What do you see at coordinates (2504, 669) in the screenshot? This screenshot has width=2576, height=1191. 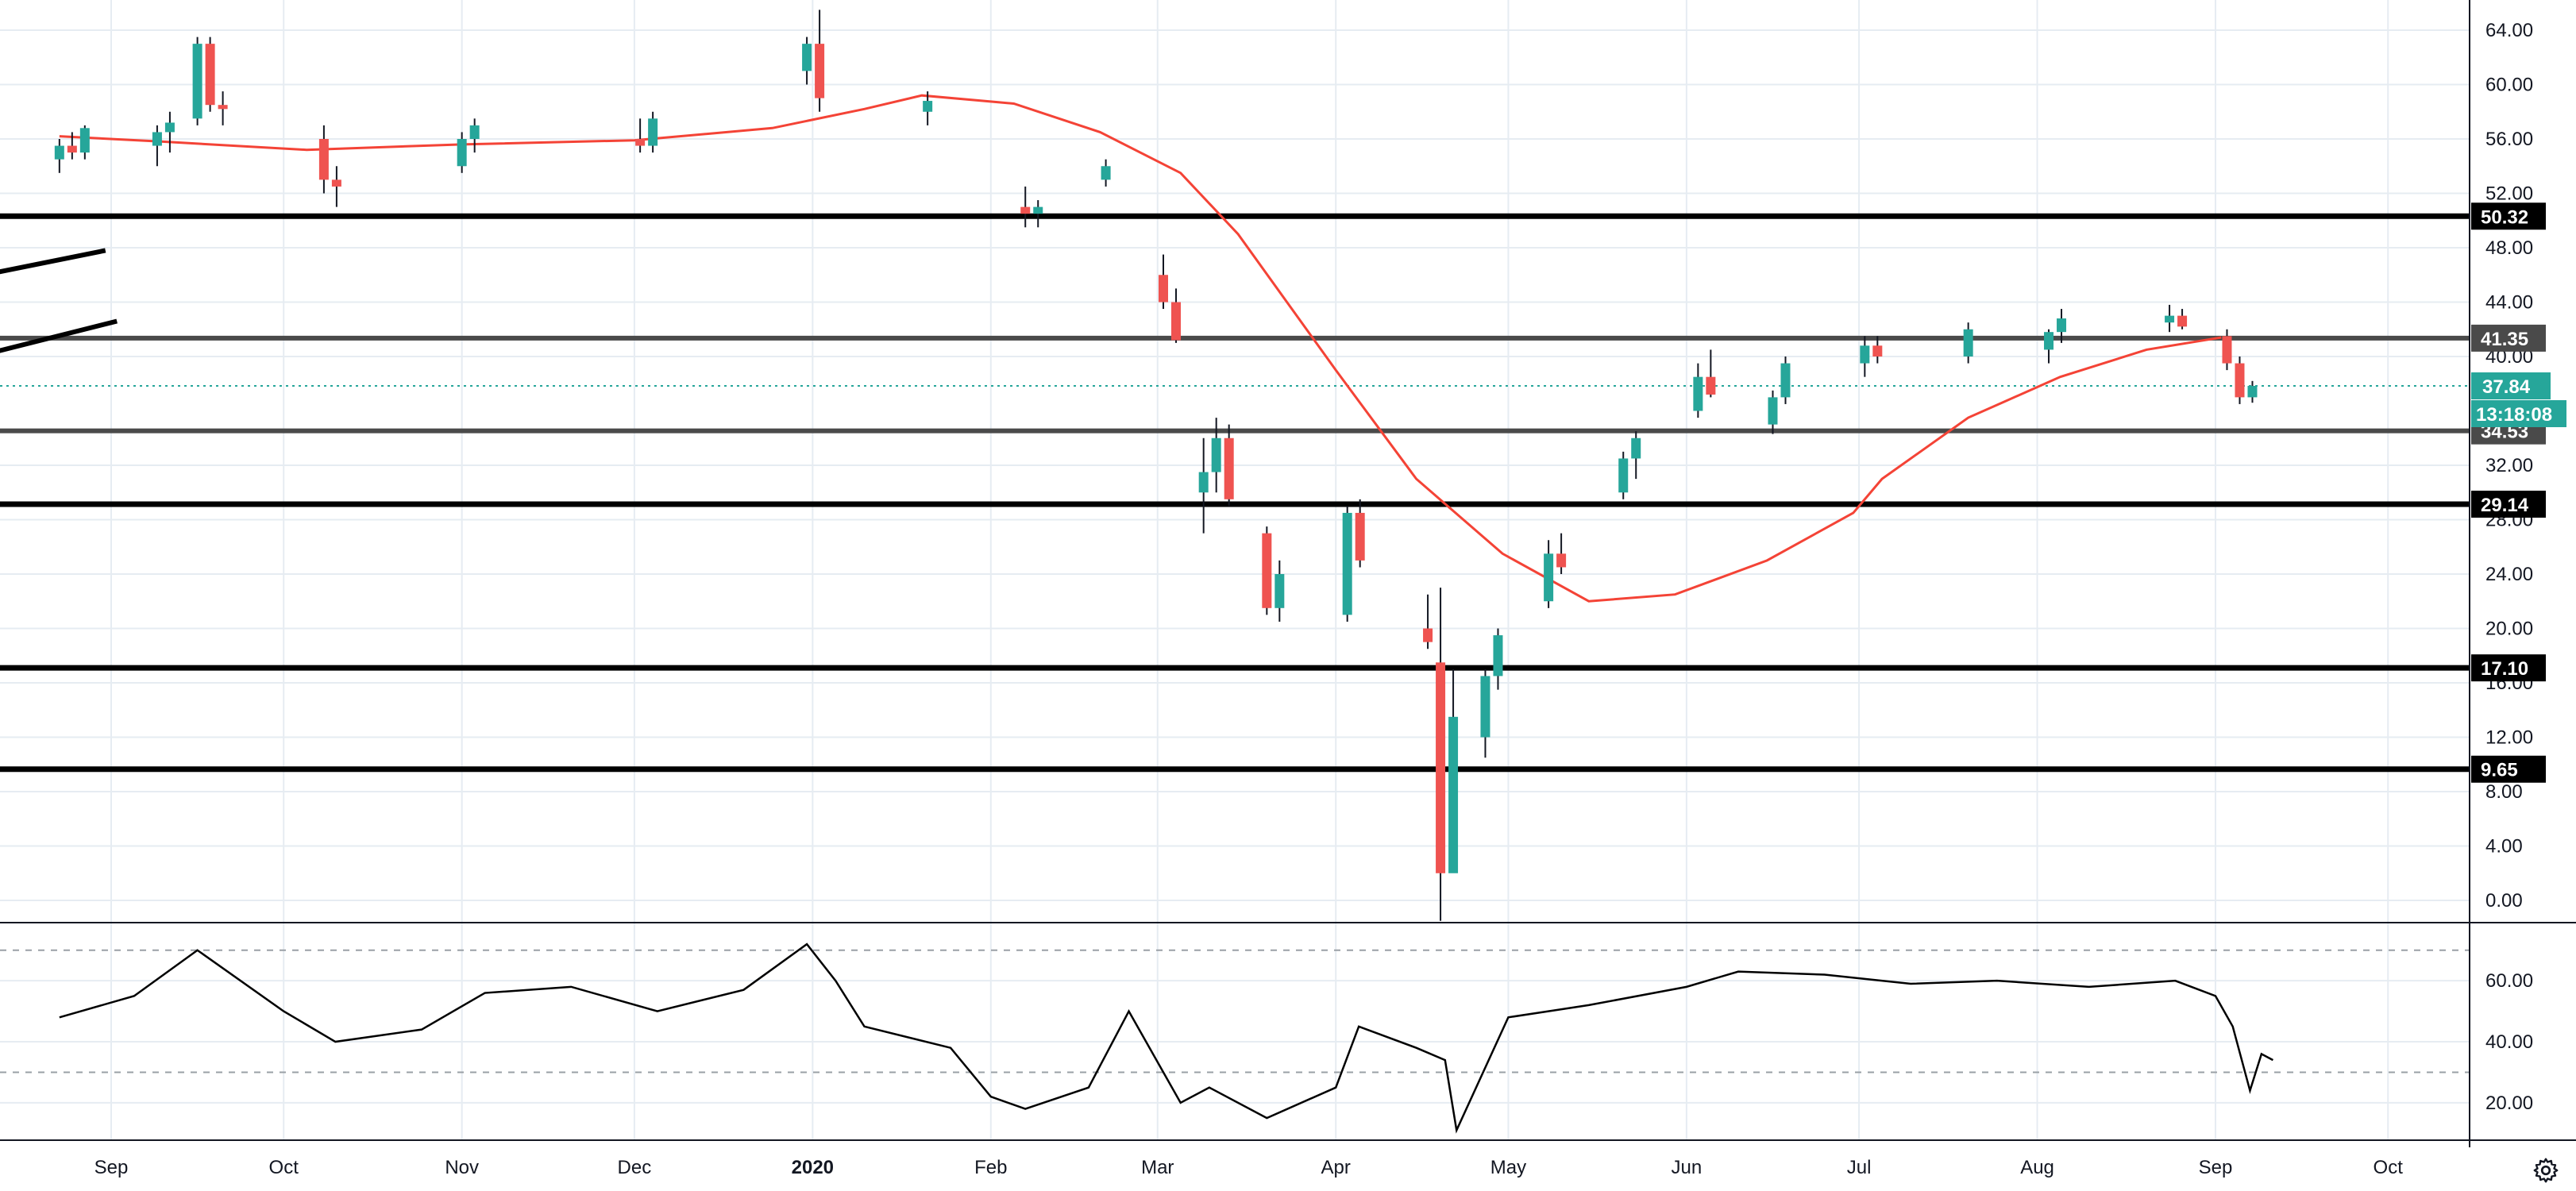 I see `level-tag-label: 17.10` at bounding box center [2504, 669].